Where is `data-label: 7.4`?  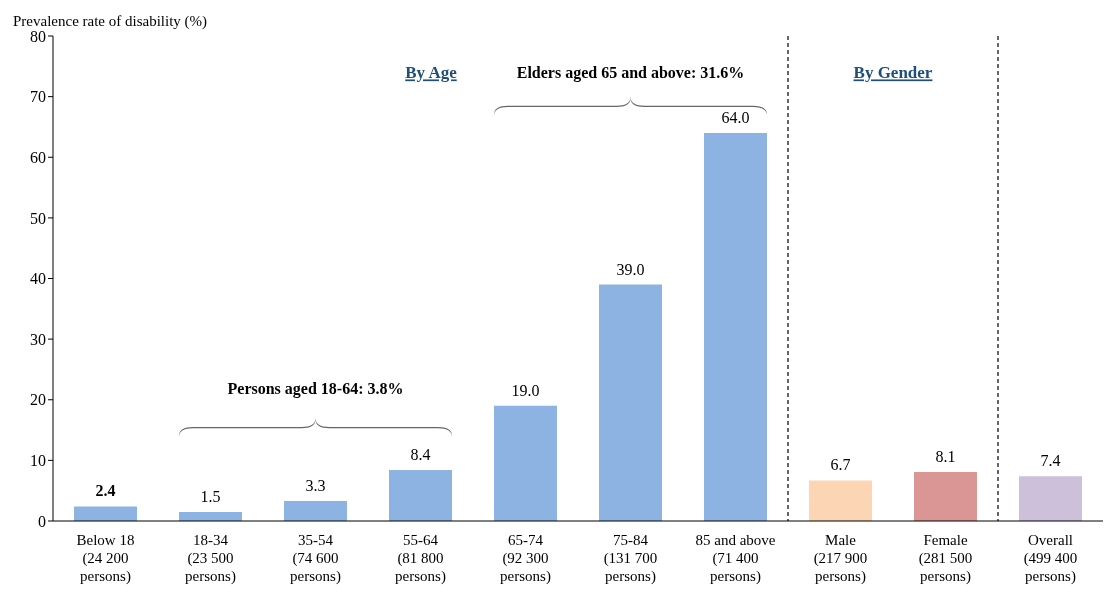
data-label: 7.4 is located at coordinates (1050, 461).